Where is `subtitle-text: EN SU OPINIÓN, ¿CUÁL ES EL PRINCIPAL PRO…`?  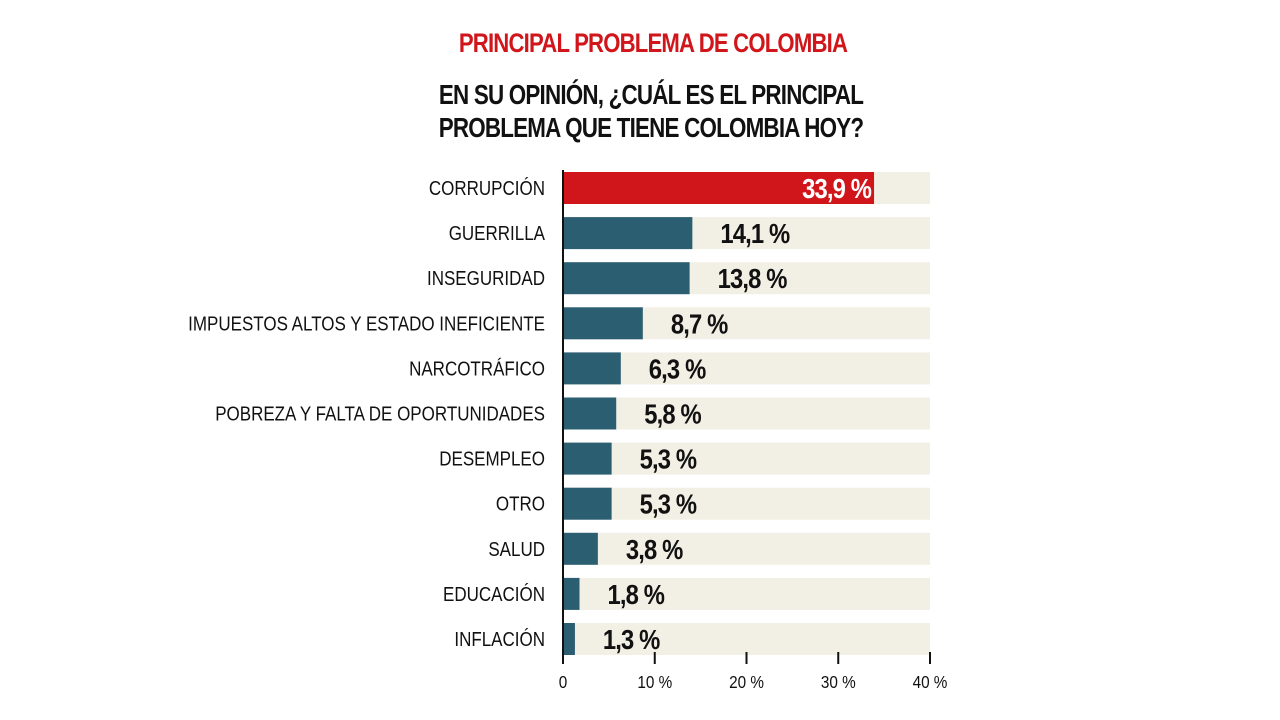 subtitle-text: EN SU OPINIÓN, ¿CUÁL ES EL PRINCIPAL PRO… is located at coordinates (651, 111).